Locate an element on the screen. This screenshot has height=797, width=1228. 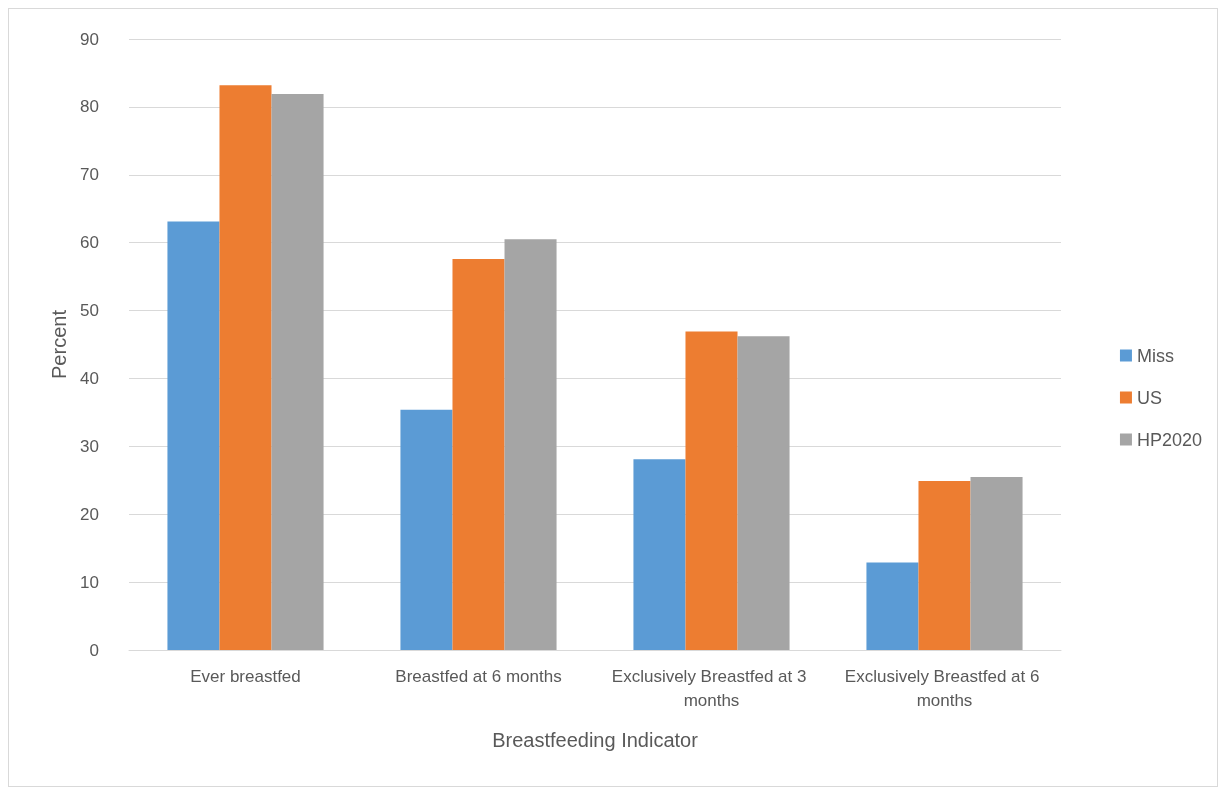
y-axis-title: Percent is located at coordinates (59, 344).